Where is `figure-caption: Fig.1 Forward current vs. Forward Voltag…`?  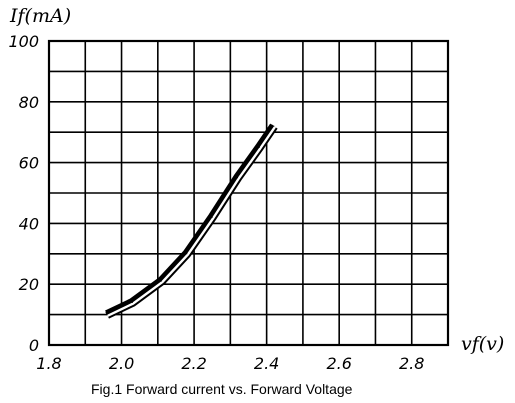 figure-caption: Fig.1 Forward current vs. Forward Voltag… is located at coordinates (222, 389).